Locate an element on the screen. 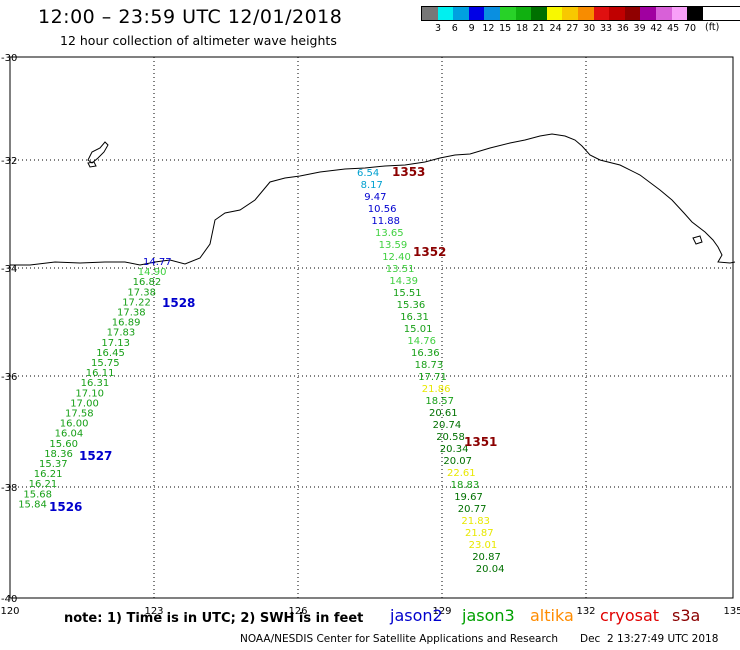  island-outline-east is located at coordinates (697, 240).